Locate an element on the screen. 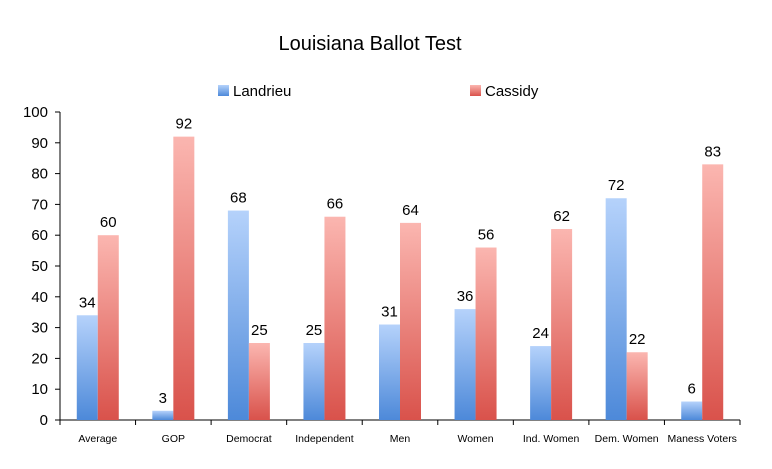 This screenshot has width=772, height=469. data-label: 24 is located at coordinates (540, 333).